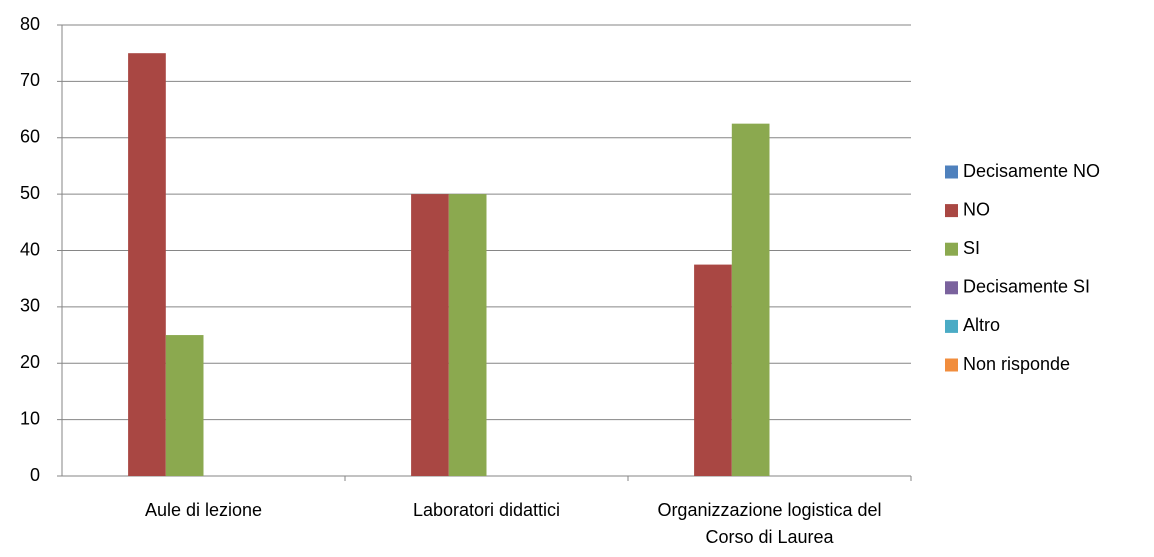 This screenshot has width=1154, height=557. What do you see at coordinates (1016, 364) in the screenshot?
I see `legend-label: Non risponde` at bounding box center [1016, 364].